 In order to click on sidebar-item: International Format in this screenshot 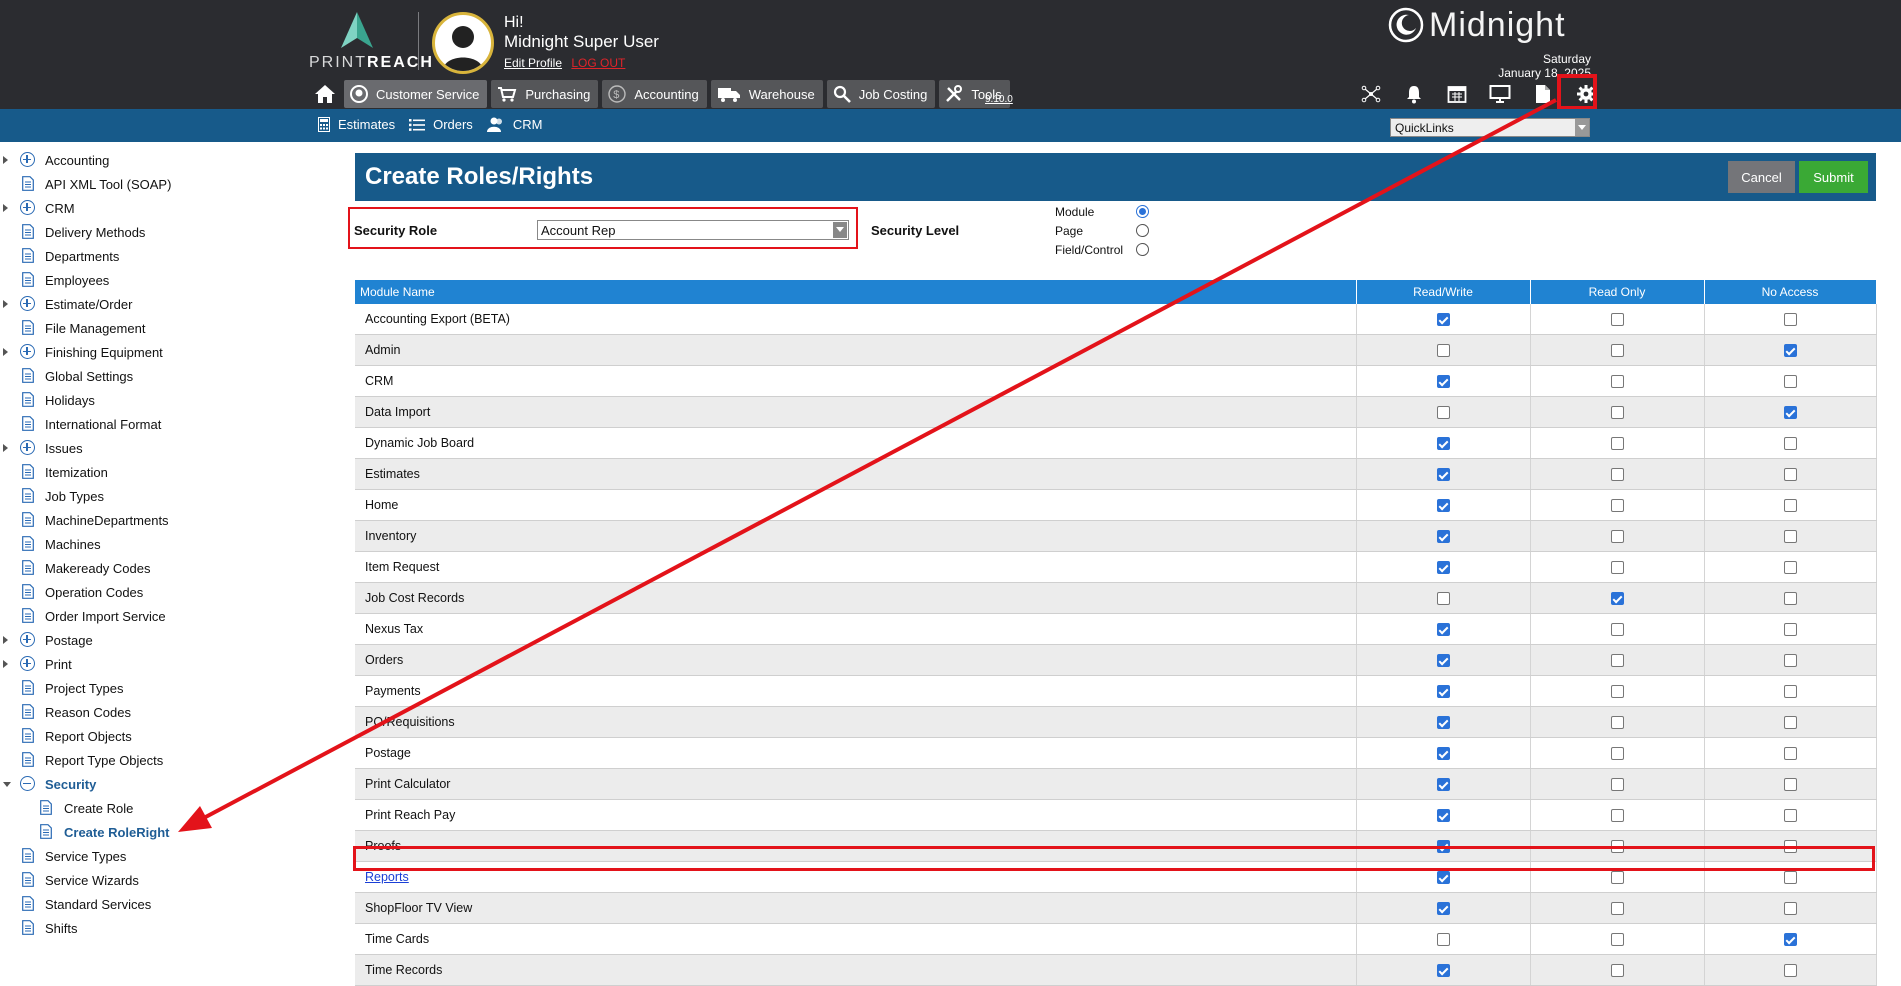, I will do `click(170, 424)`.